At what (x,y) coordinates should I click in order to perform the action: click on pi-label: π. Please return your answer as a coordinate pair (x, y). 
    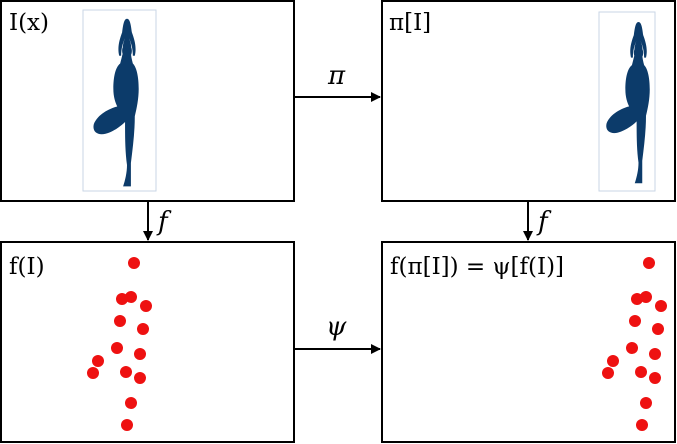
    Looking at the image, I should click on (336, 76).